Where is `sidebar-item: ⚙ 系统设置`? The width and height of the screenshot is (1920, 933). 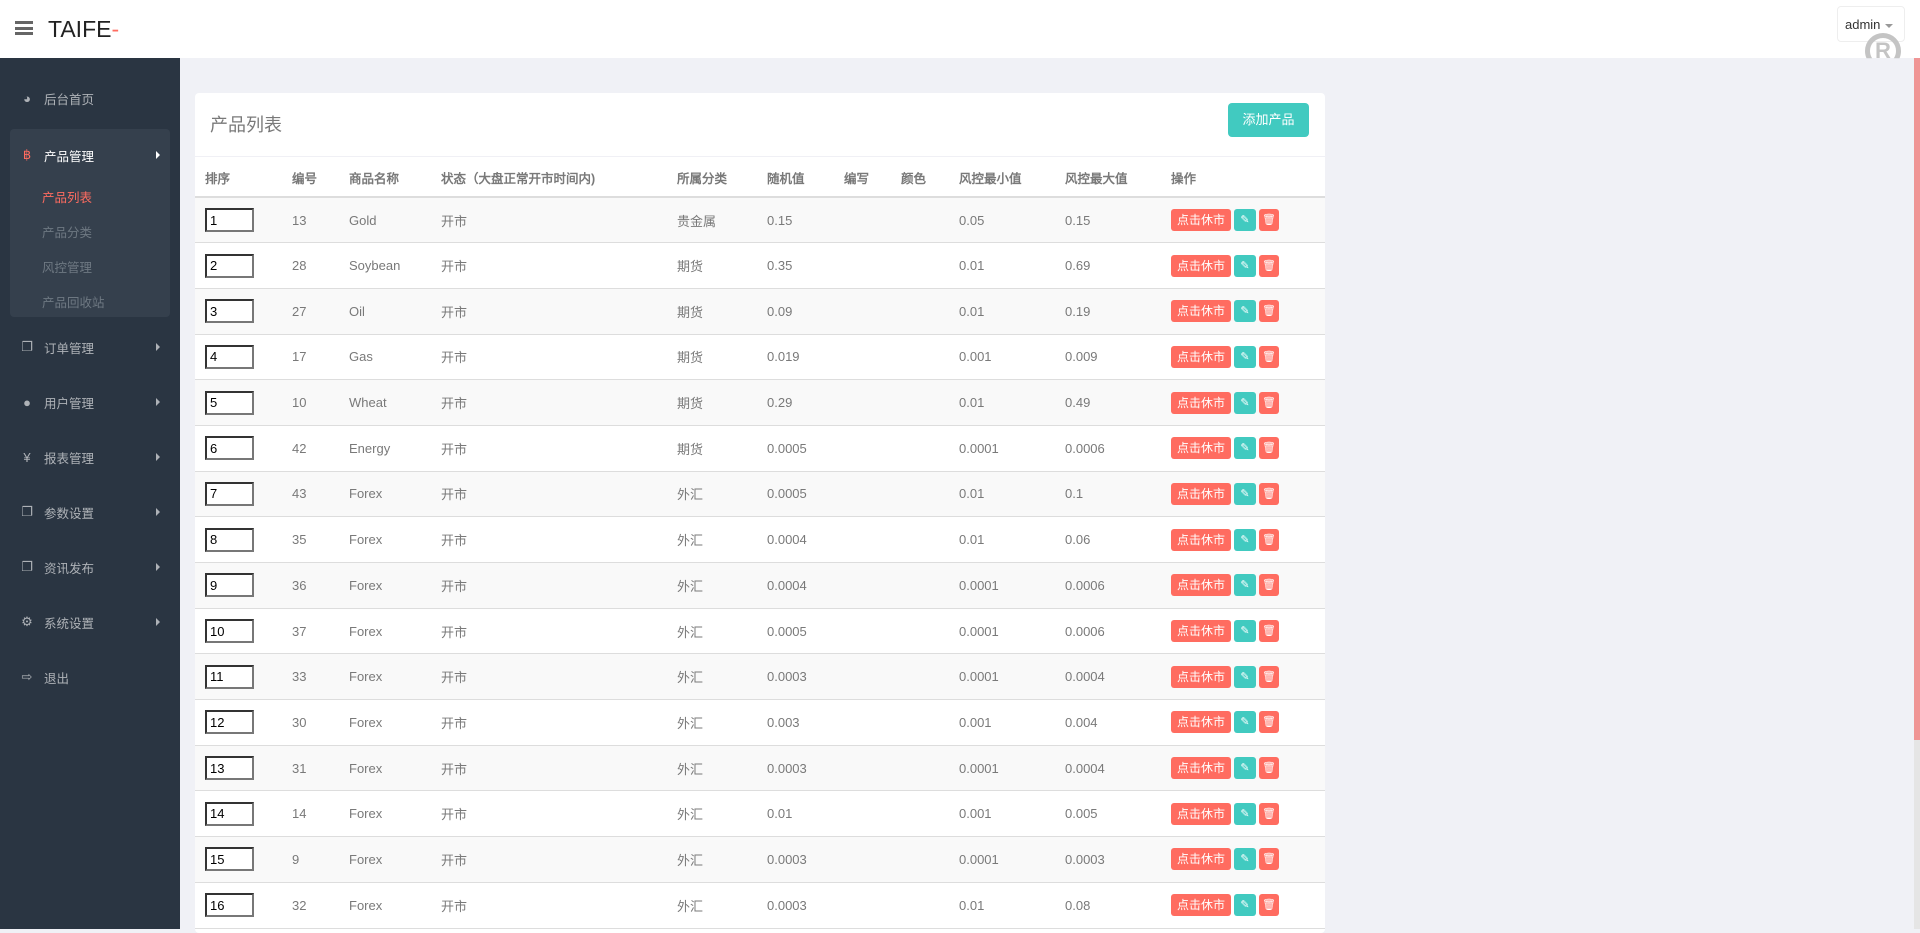 sidebar-item: ⚙ 系统设置 is located at coordinates (90, 622).